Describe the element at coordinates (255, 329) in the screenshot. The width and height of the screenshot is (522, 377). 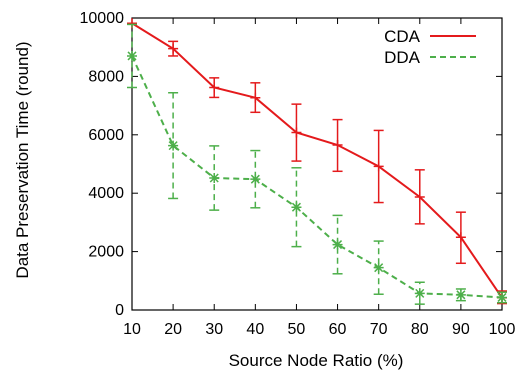
I see `x-tick-label: 40` at that location.